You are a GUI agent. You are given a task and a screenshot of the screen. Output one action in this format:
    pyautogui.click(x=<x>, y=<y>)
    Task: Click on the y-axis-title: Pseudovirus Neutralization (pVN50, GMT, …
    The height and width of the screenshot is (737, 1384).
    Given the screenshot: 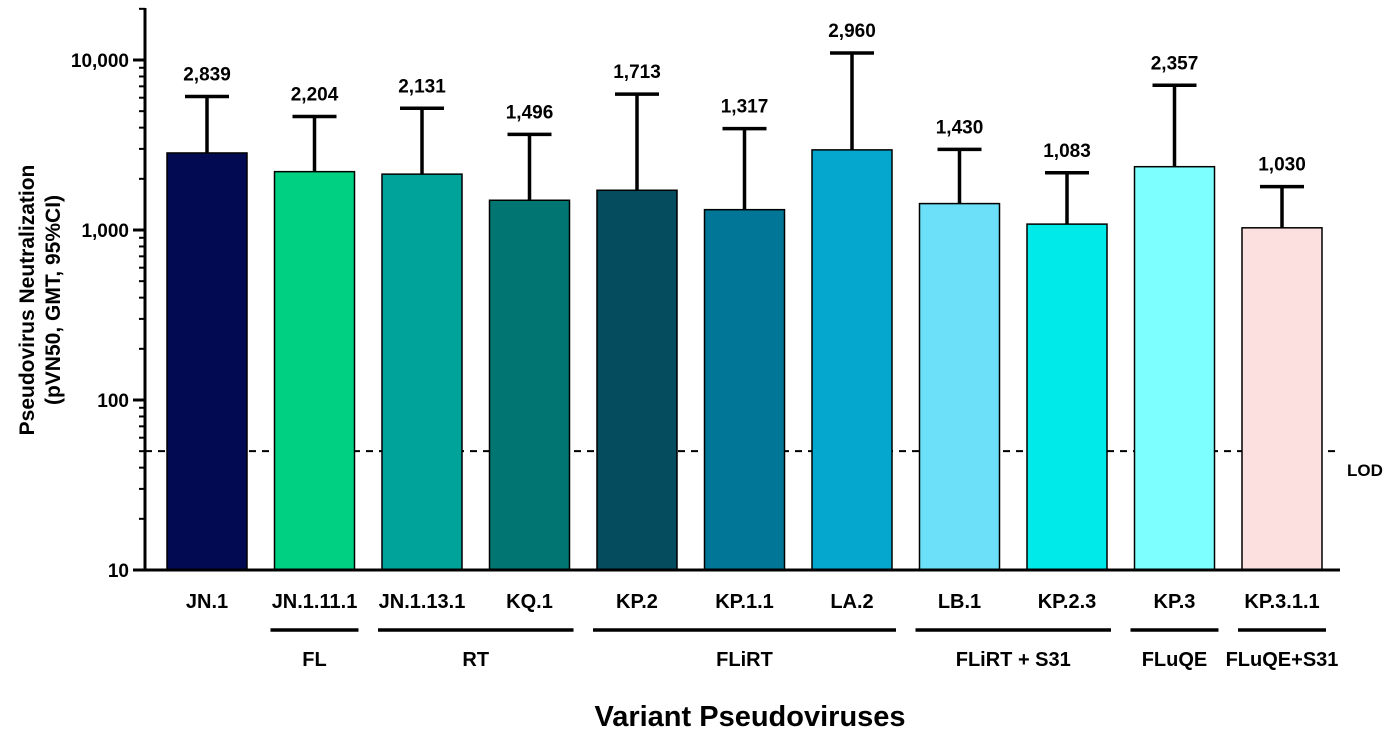 What is the action you would take?
    pyautogui.click(x=40, y=300)
    